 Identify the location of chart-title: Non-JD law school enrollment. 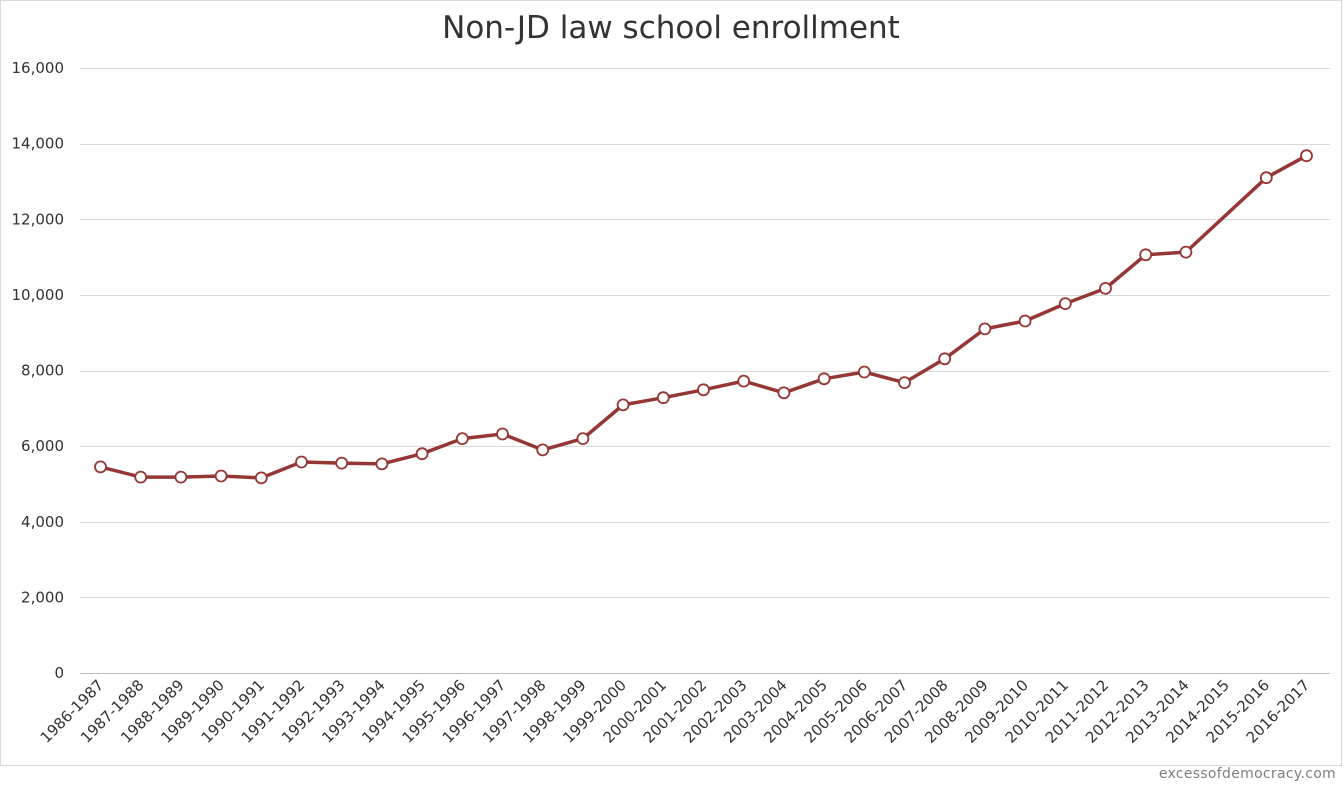
(671, 28).